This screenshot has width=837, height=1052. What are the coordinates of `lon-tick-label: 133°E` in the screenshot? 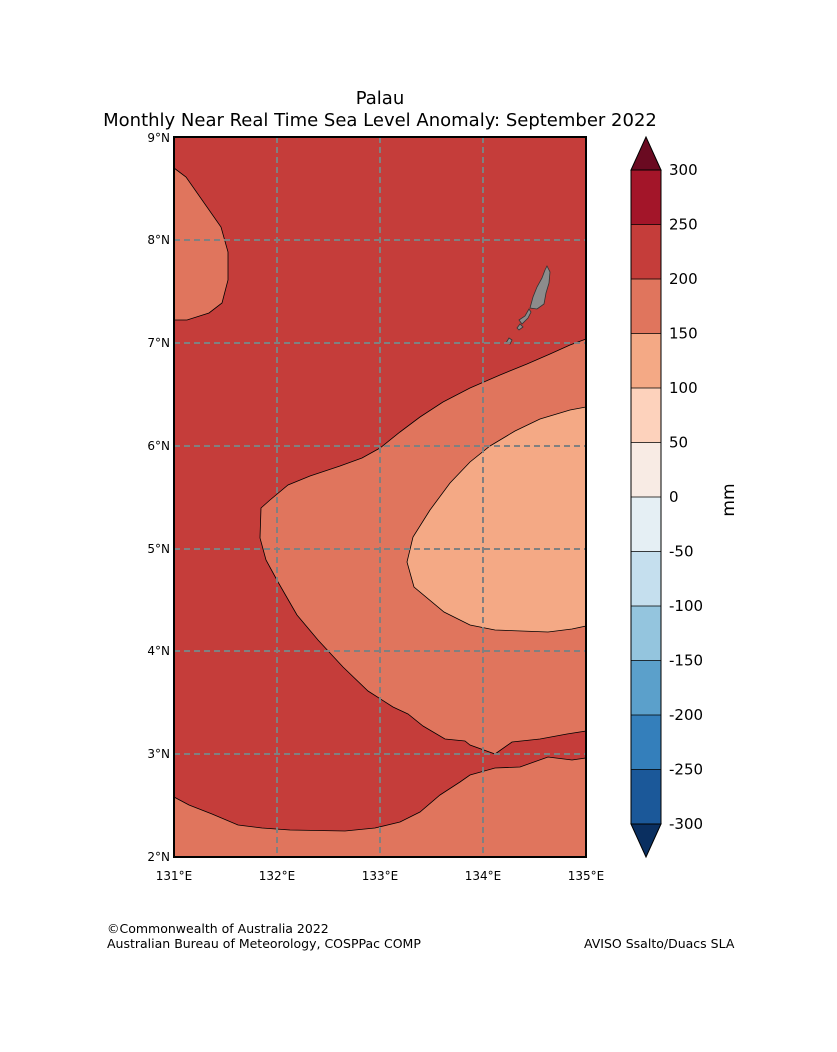 It's located at (380, 876).